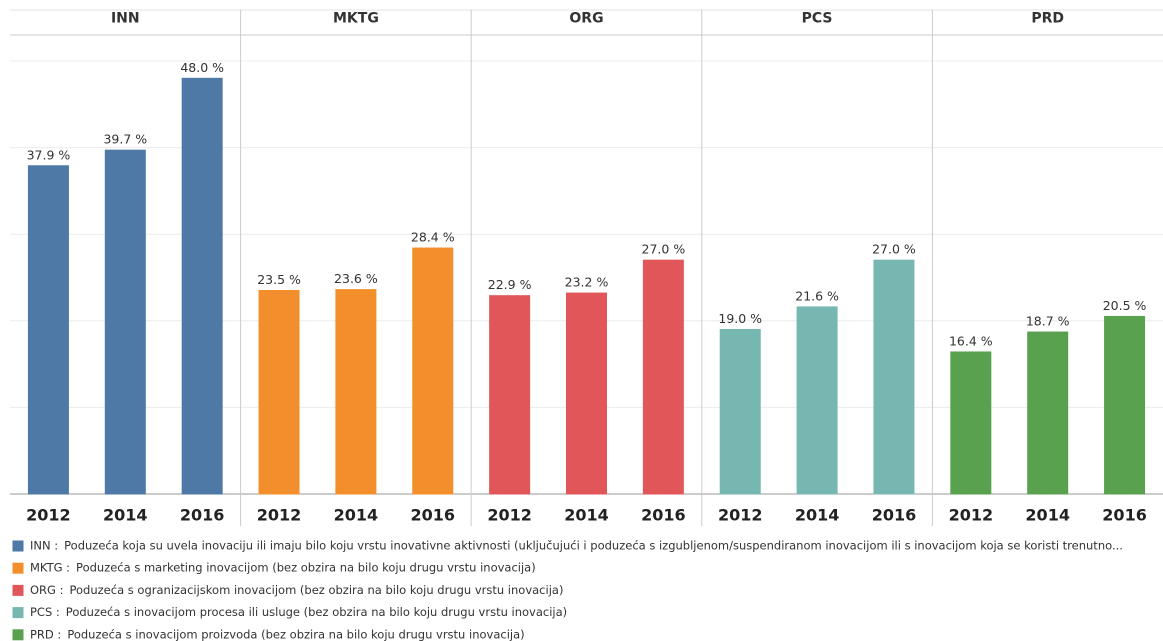 Image resolution: width=1163 pixels, height=641 pixels. I want to click on value-label: 48.0 %, so click(202, 67).